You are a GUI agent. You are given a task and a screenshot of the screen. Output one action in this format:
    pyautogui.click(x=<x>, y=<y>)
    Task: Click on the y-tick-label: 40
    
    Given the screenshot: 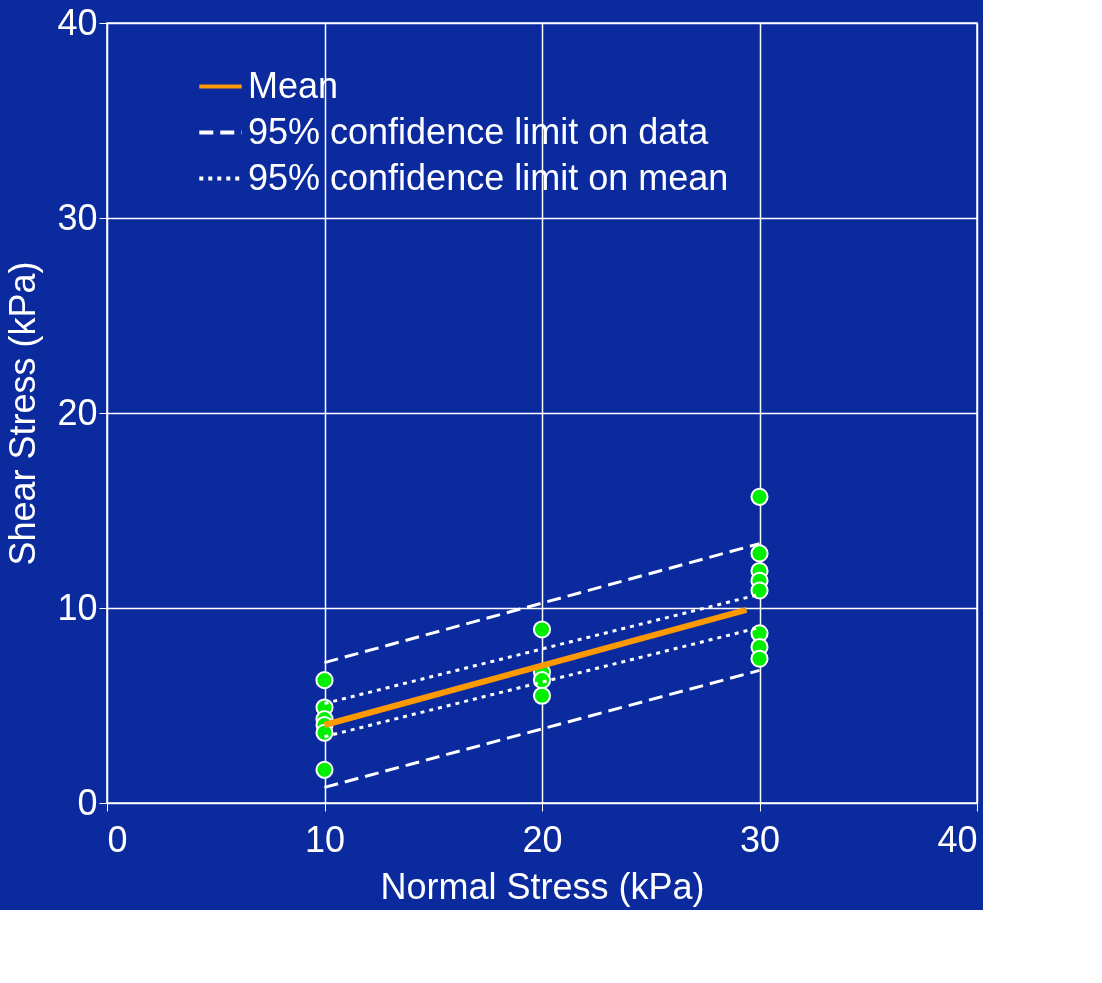 What is the action you would take?
    pyautogui.click(x=77, y=22)
    